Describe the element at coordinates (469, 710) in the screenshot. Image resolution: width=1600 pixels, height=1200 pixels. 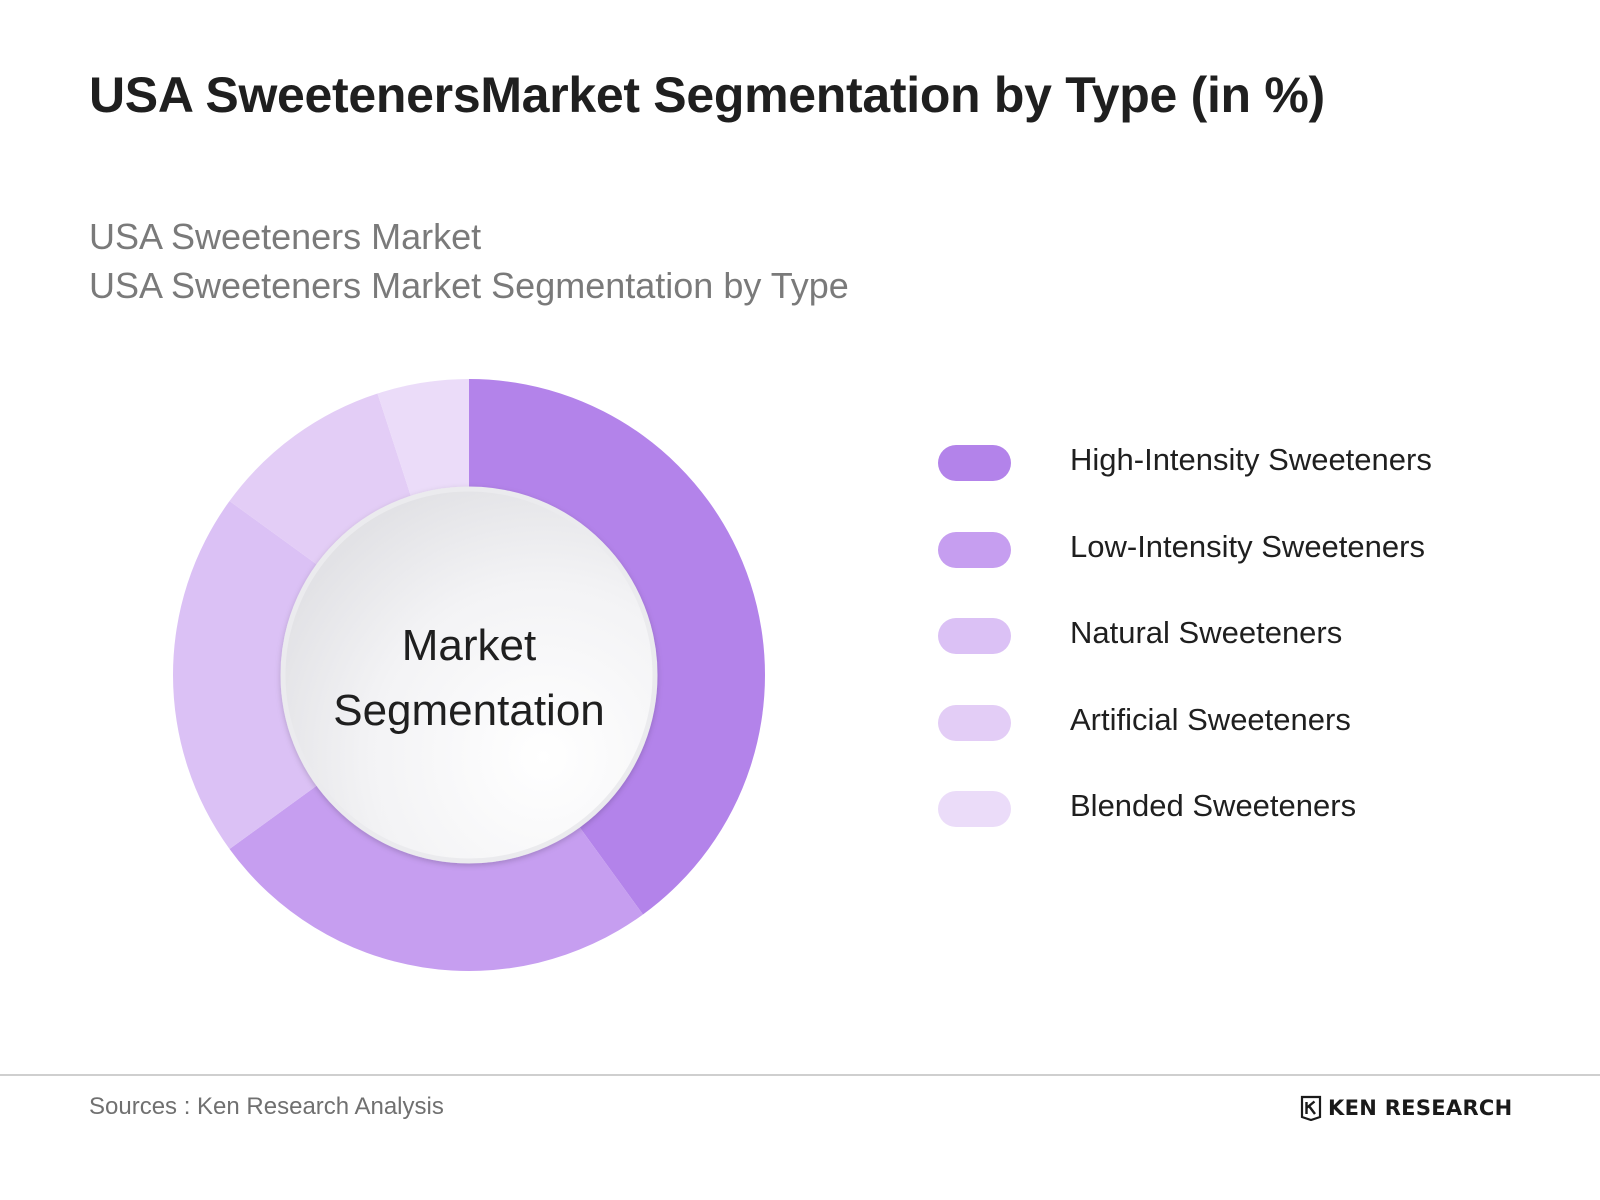
I see `center-label-line2: Segmentation` at that location.